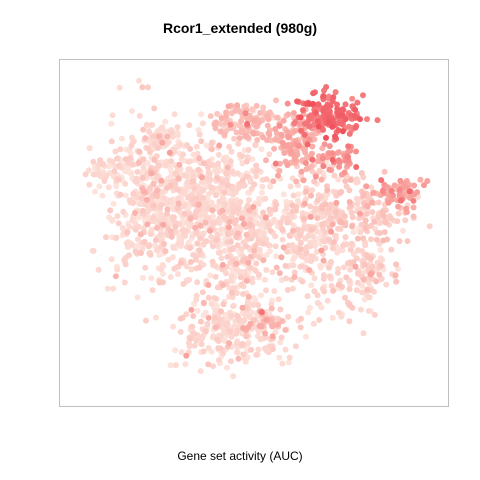  What do you see at coordinates (240, 28) in the screenshot?
I see `chart-title: Rcor1_extended (980g)` at bounding box center [240, 28].